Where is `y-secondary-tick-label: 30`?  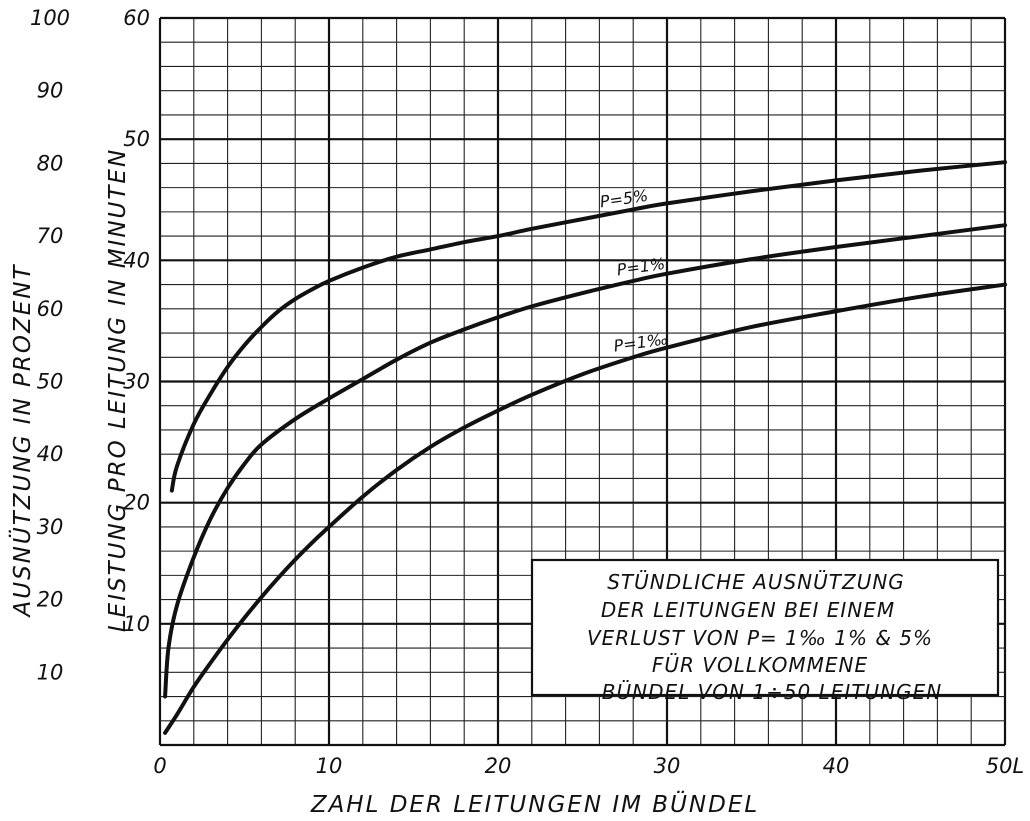
y-secondary-tick-label: 30 is located at coordinates (50, 527).